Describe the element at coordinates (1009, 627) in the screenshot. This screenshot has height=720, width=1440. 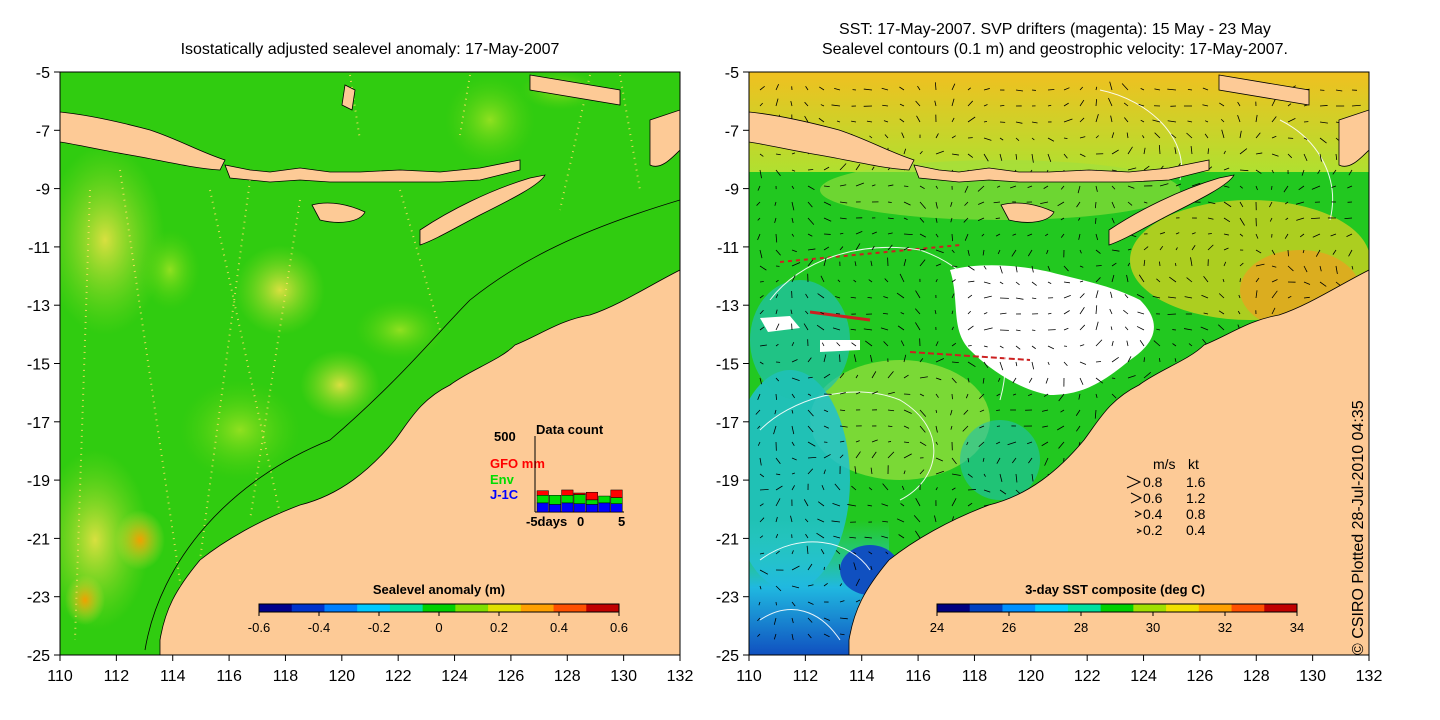
I see `colorbar-tick-label: 26` at that location.